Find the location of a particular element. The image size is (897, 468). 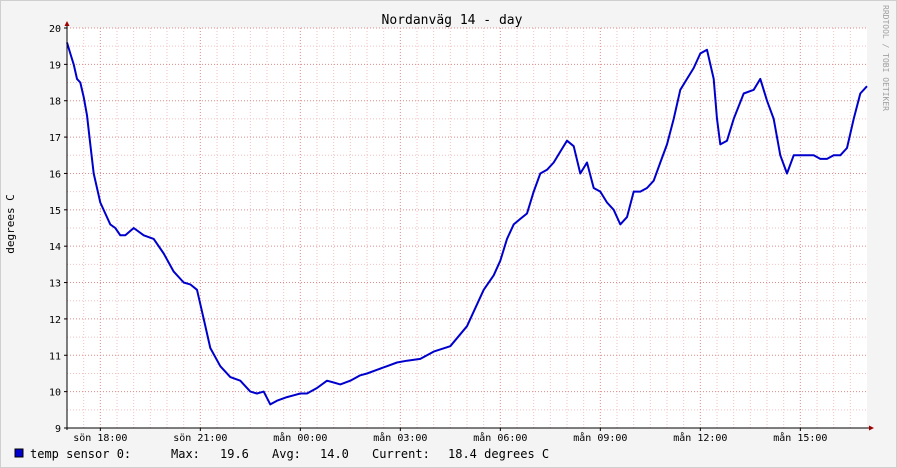

x-tick-label: mån 06:00 is located at coordinates (500, 437).